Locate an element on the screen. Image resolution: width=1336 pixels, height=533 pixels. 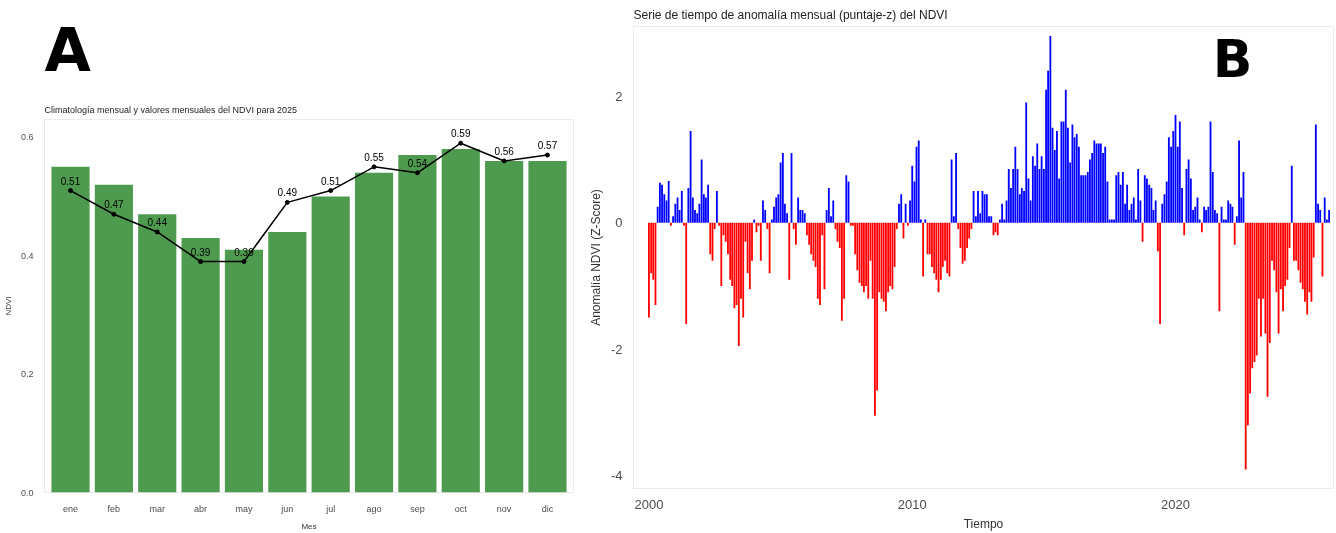
x-tick-label: nov is located at coordinates (504, 508).